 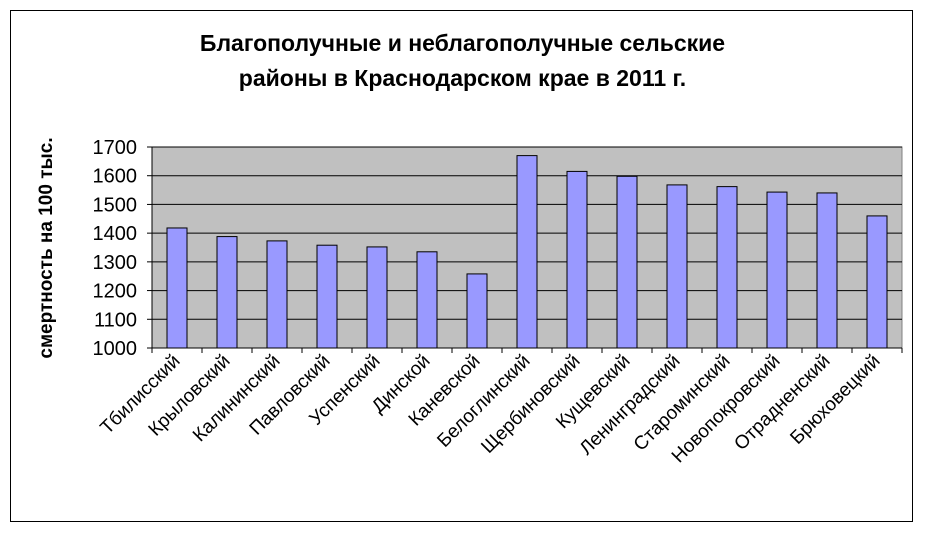 I want to click on y-tick-label: 1400, so click(x=115, y=234).